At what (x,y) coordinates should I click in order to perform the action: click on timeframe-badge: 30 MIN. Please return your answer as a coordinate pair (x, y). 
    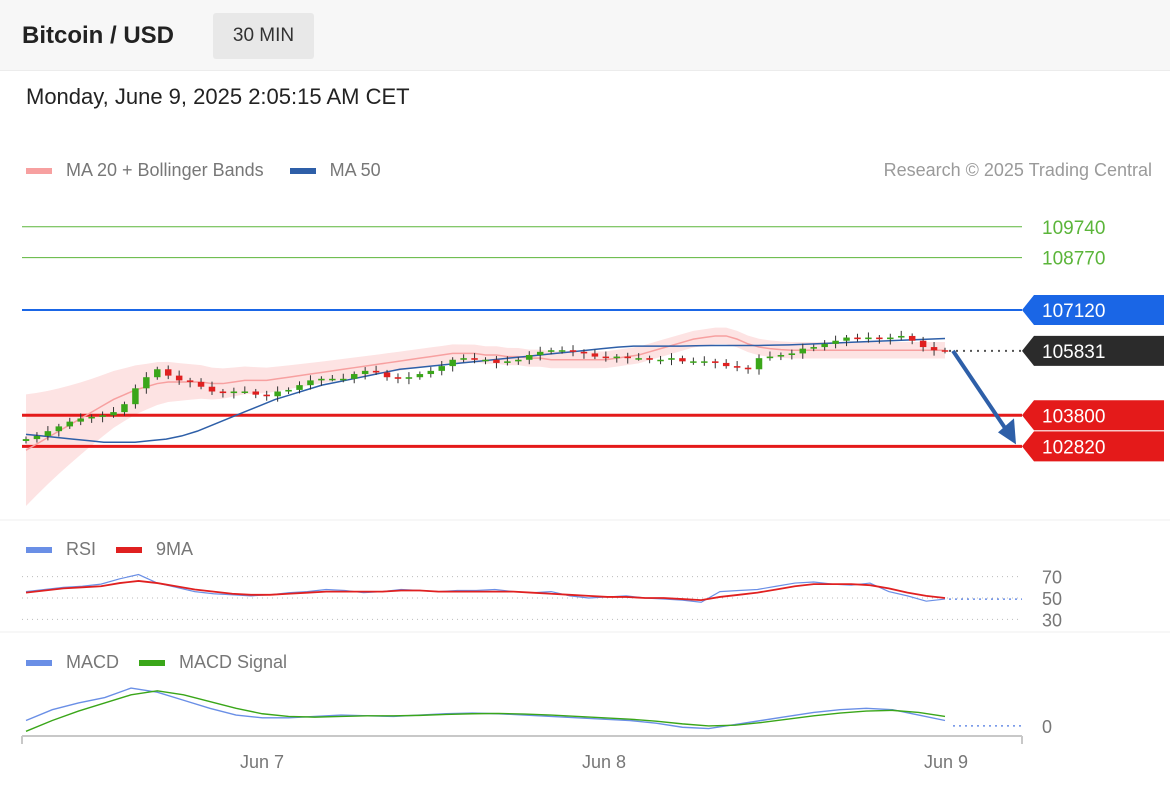
    Looking at the image, I should click on (263, 36).